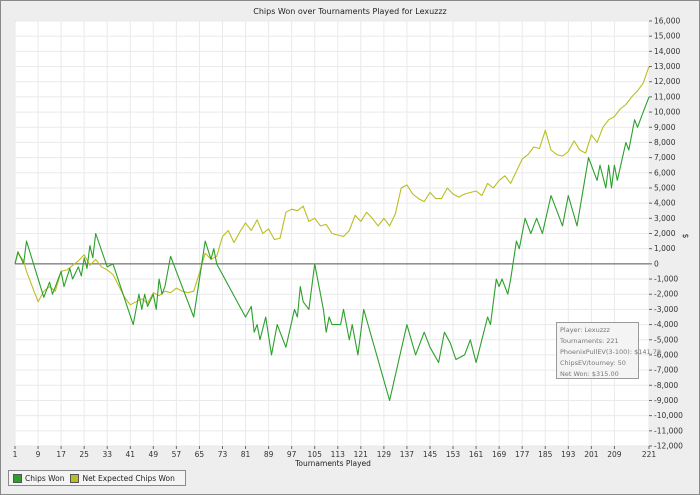 The width and height of the screenshot is (700, 495). Describe the element at coordinates (665, 127) in the screenshot. I see `y-tick-label: 9,000` at that location.